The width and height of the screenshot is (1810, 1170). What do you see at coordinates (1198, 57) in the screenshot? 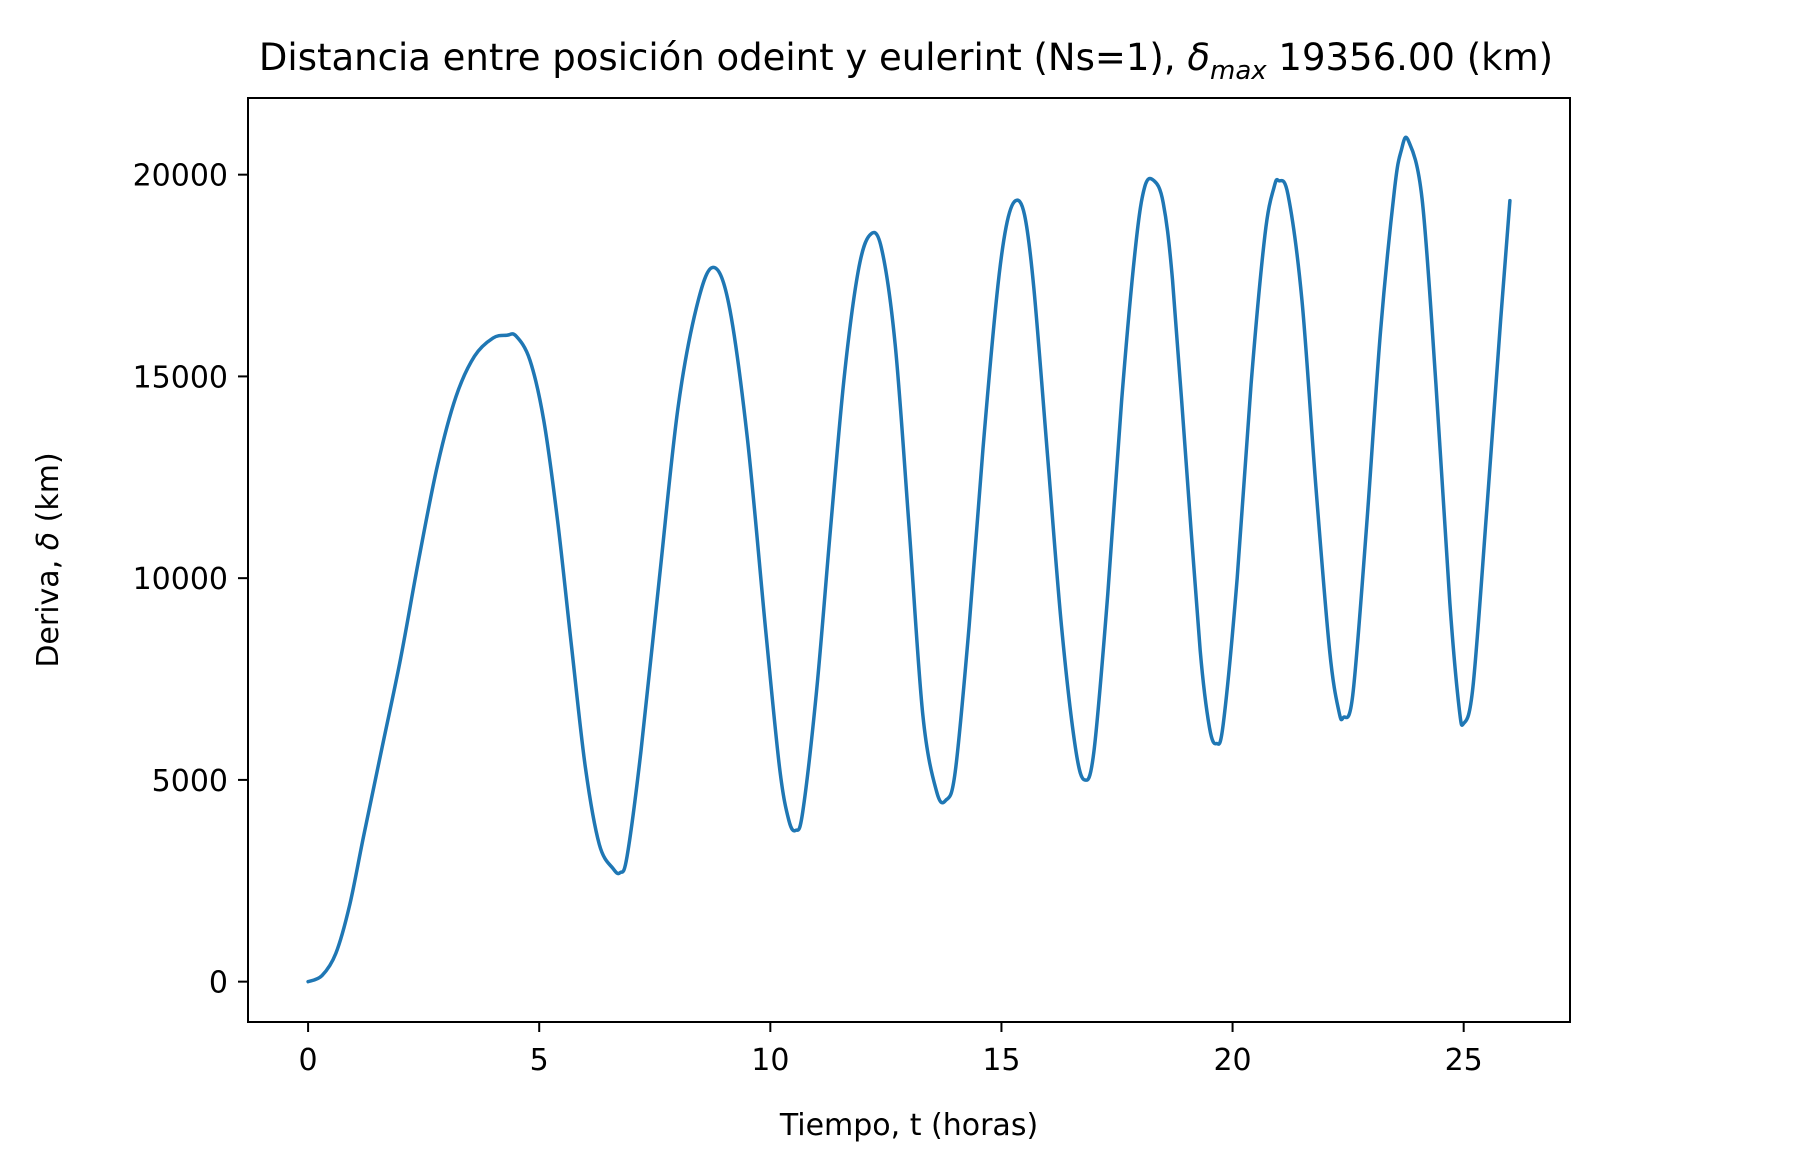
I see `chart-title-symbol: δ` at bounding box center [1198, 57].